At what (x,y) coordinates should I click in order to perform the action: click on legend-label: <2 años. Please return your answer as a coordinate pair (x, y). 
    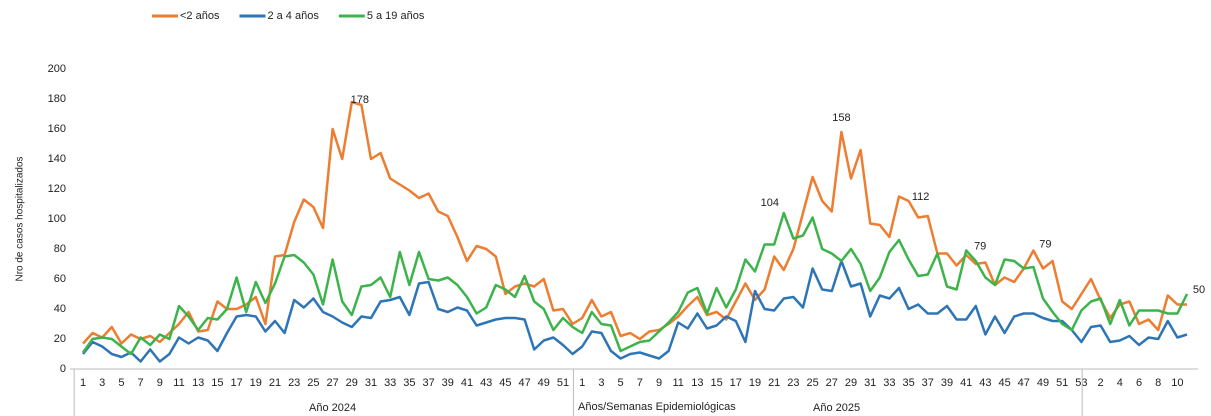
    Looking at the image, I should click on (200, 16).